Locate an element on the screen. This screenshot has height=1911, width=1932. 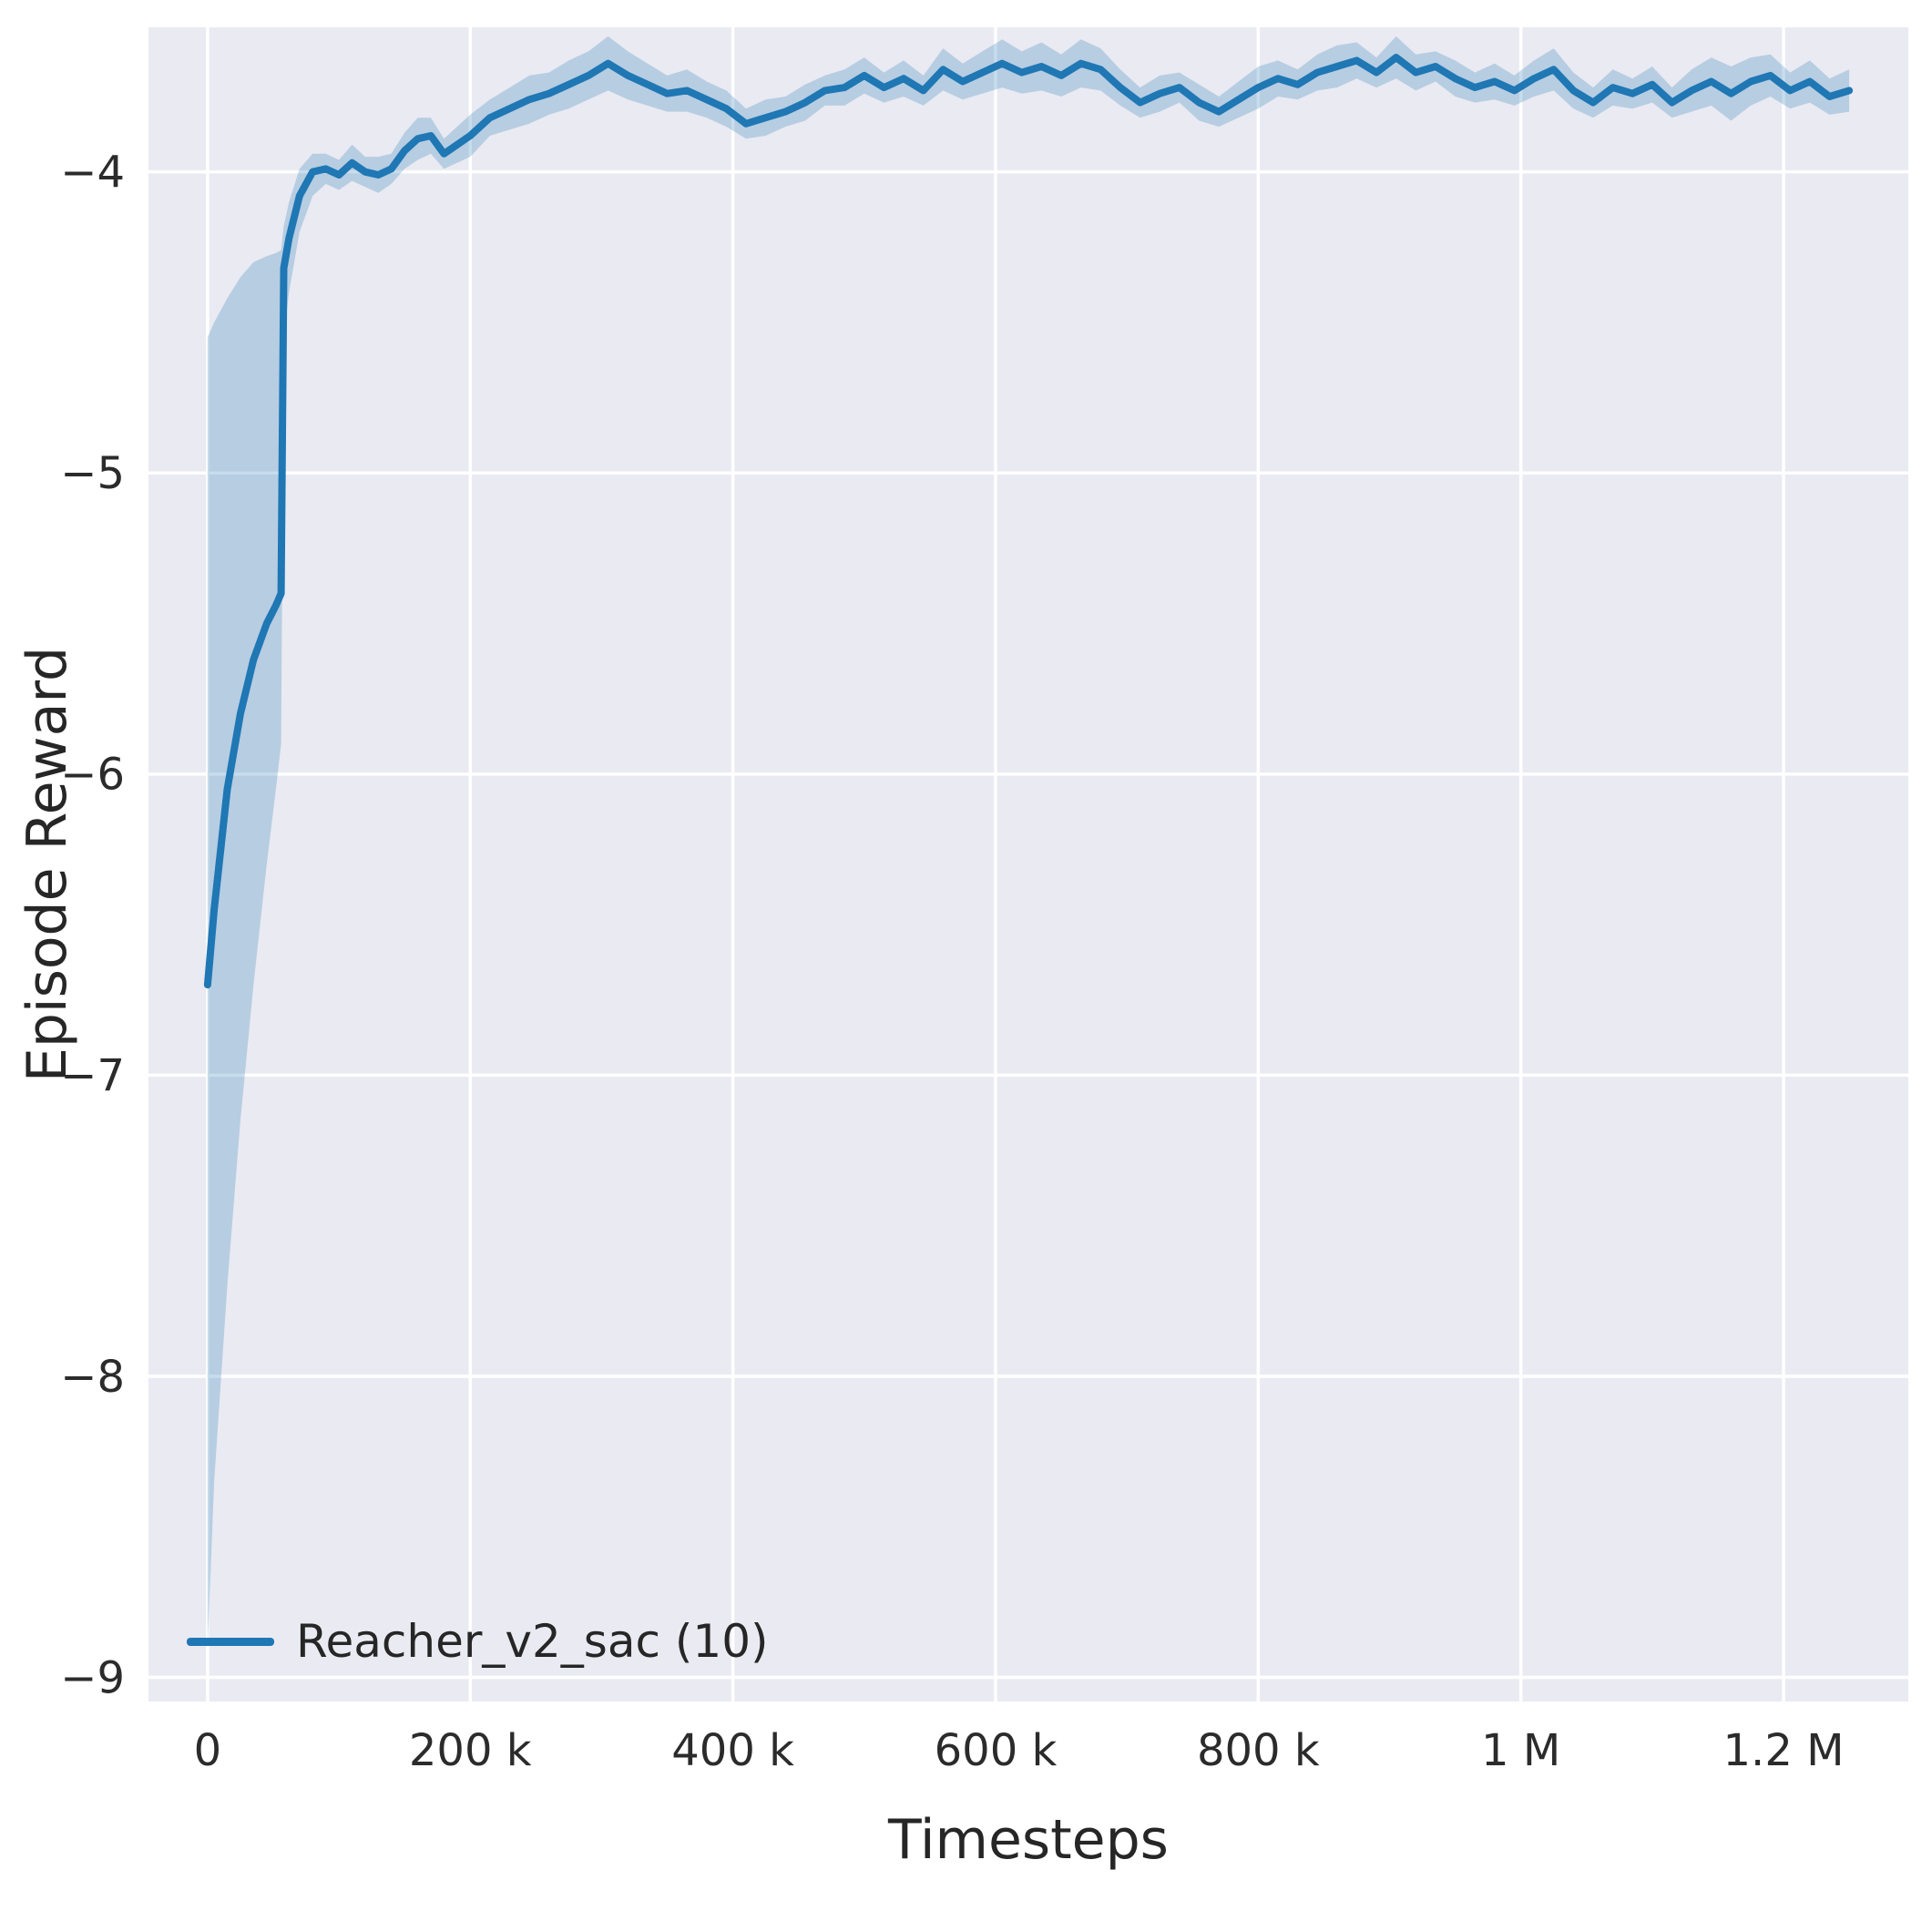
y-axis-label: Episode Reward is located at coordinates (47, 864).